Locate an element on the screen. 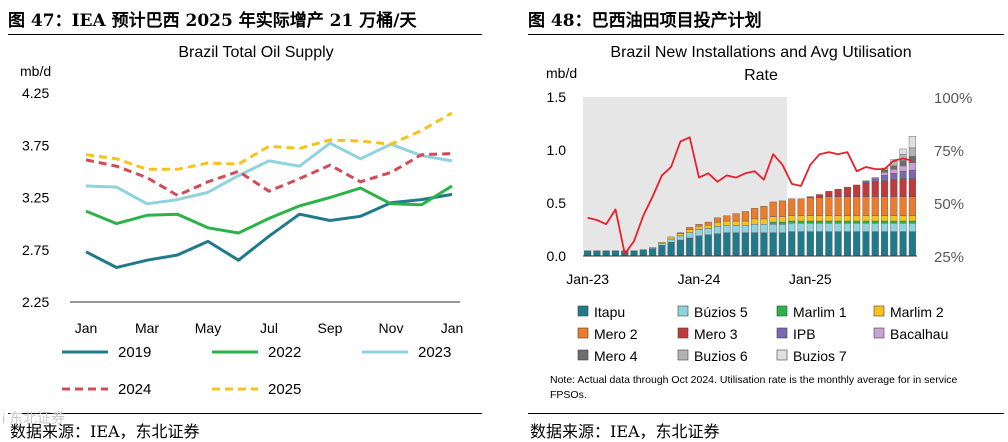 The image size is (1008, 442). legend-label-Bacalhau: Bacalhau is located at coordinates (919, 334).